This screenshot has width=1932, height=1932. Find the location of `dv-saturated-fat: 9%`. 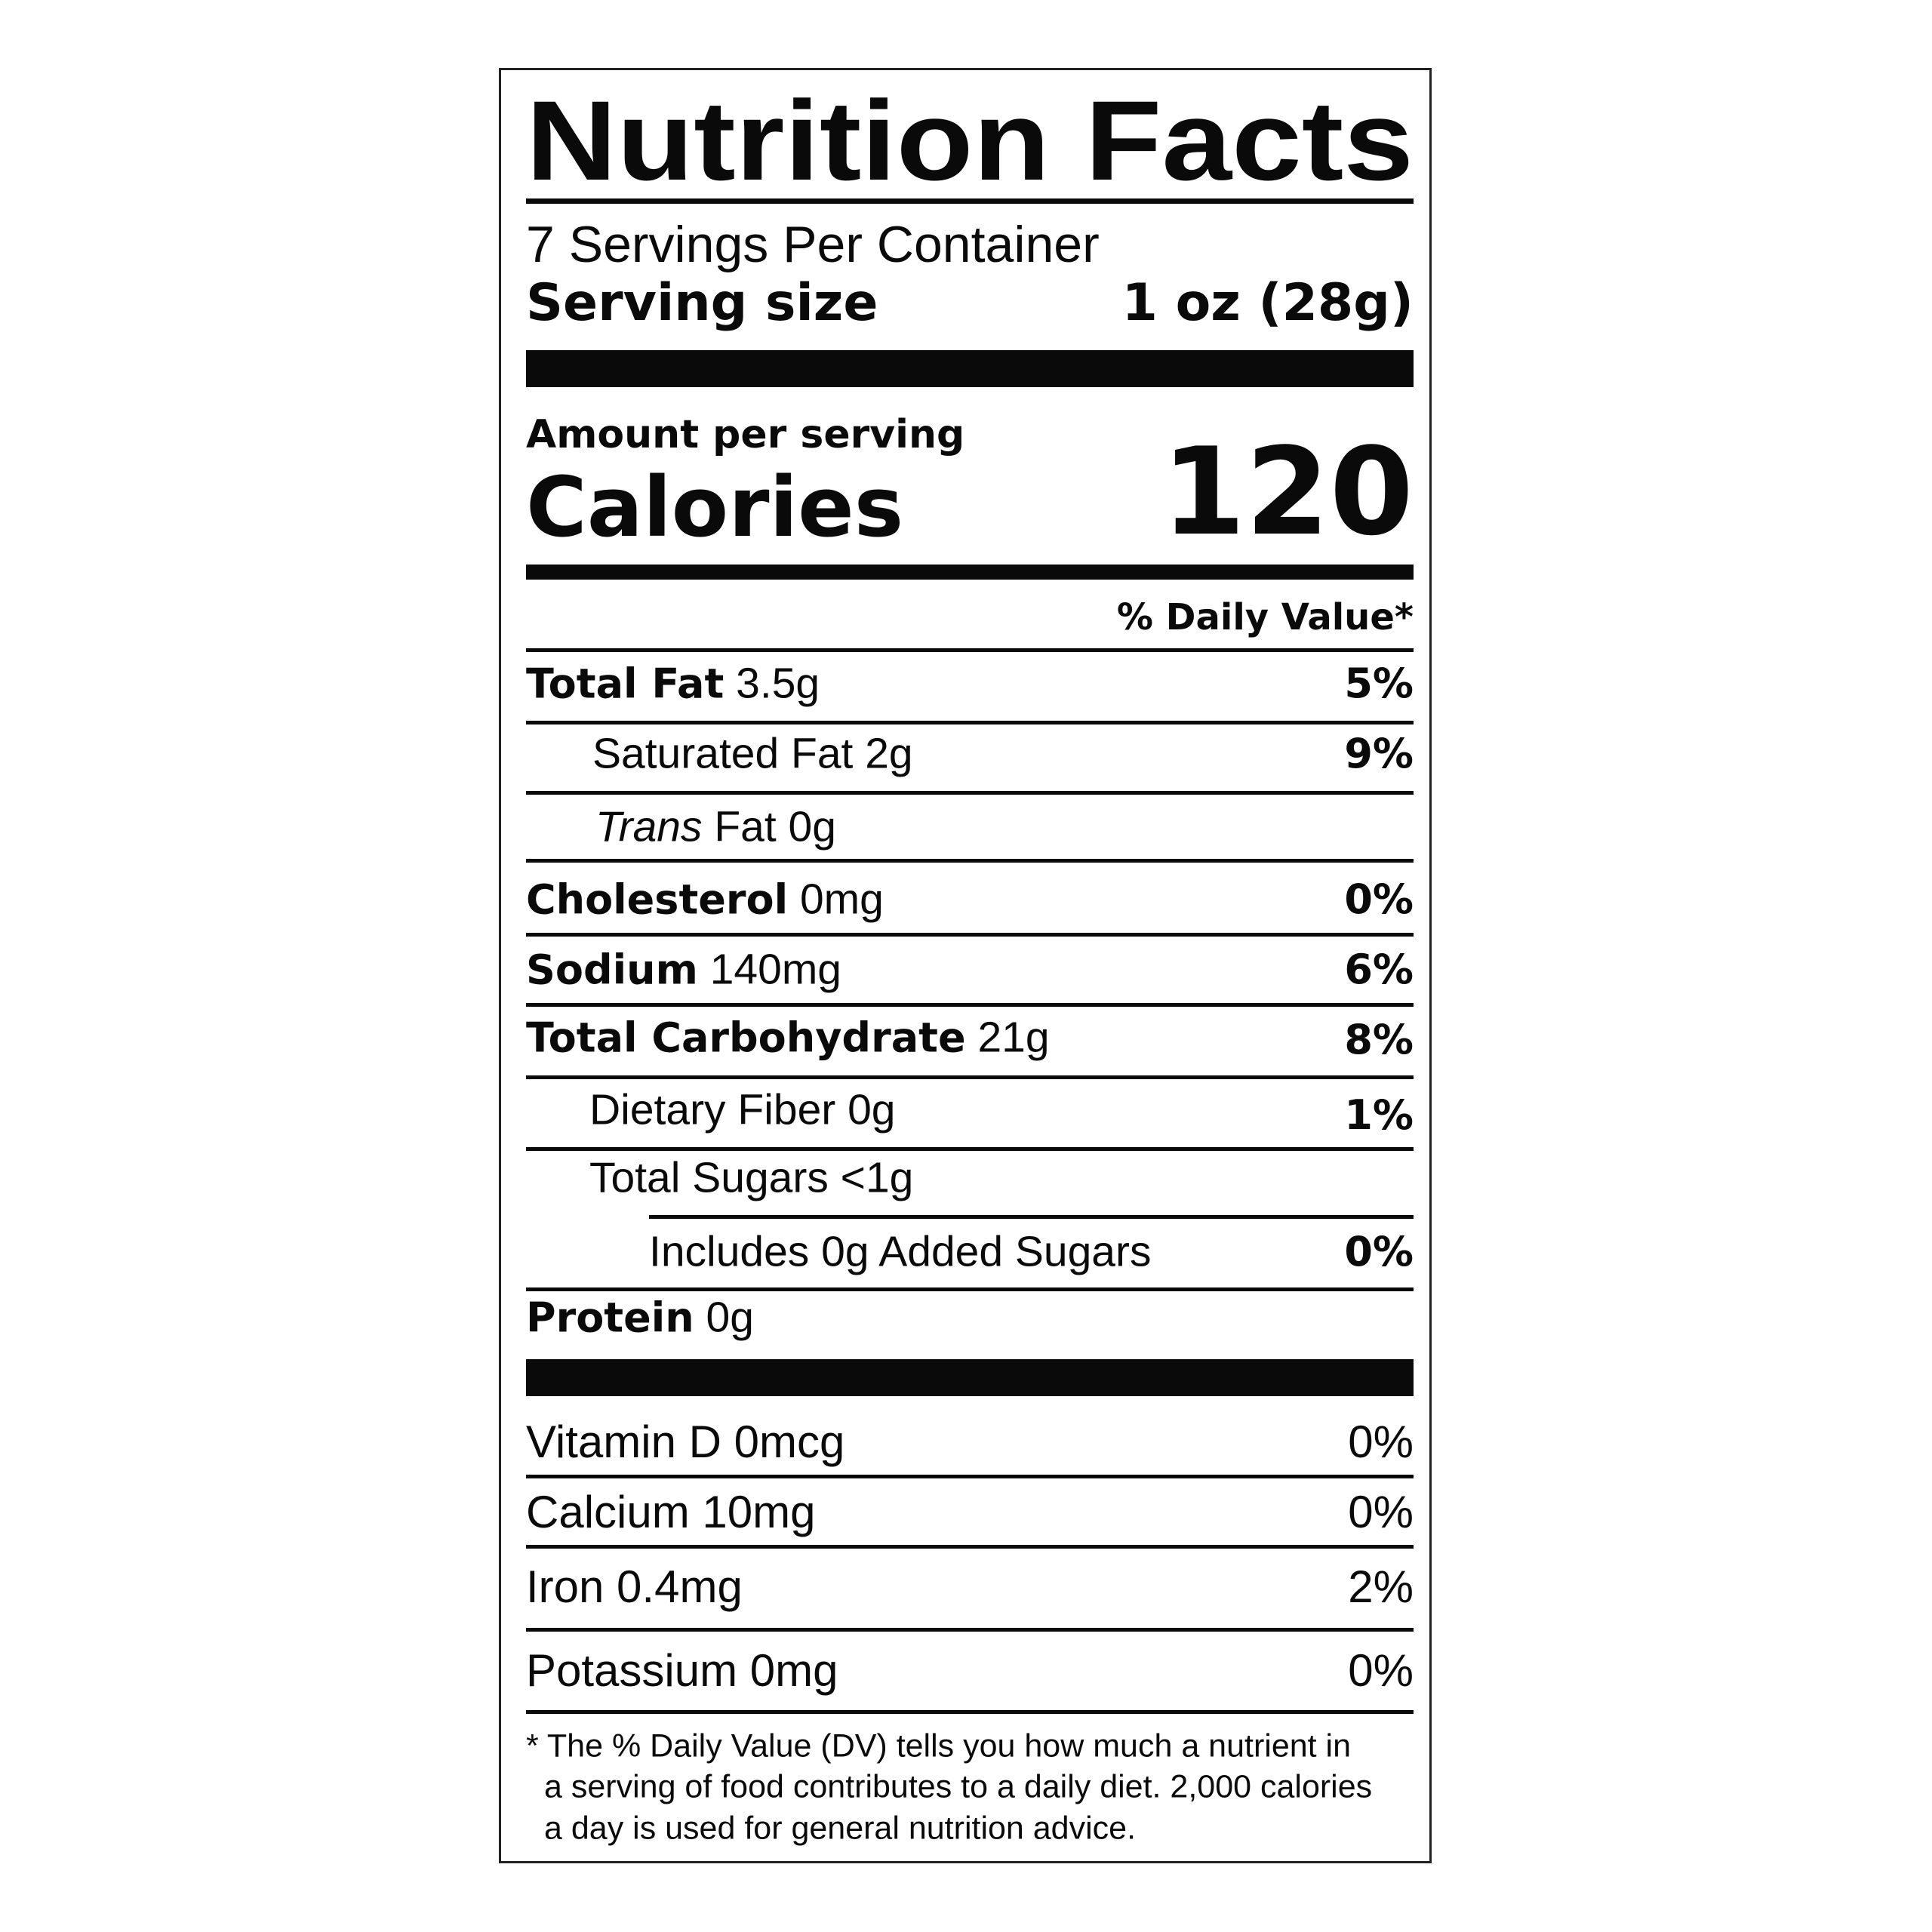

dv-saturated-fat: 9% is located at coordinates (1379, 753).